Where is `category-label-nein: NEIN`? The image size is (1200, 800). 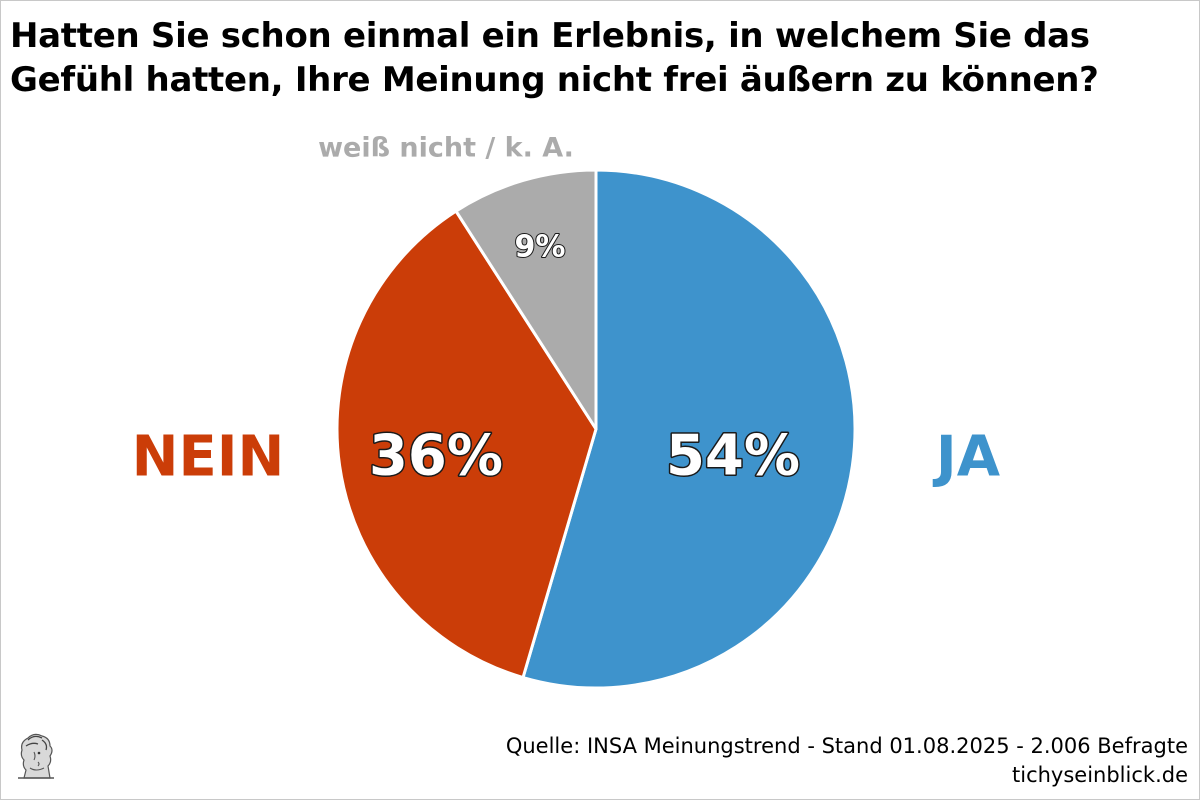
category-label-nein: NEIN is located at coordinates (208, 457).